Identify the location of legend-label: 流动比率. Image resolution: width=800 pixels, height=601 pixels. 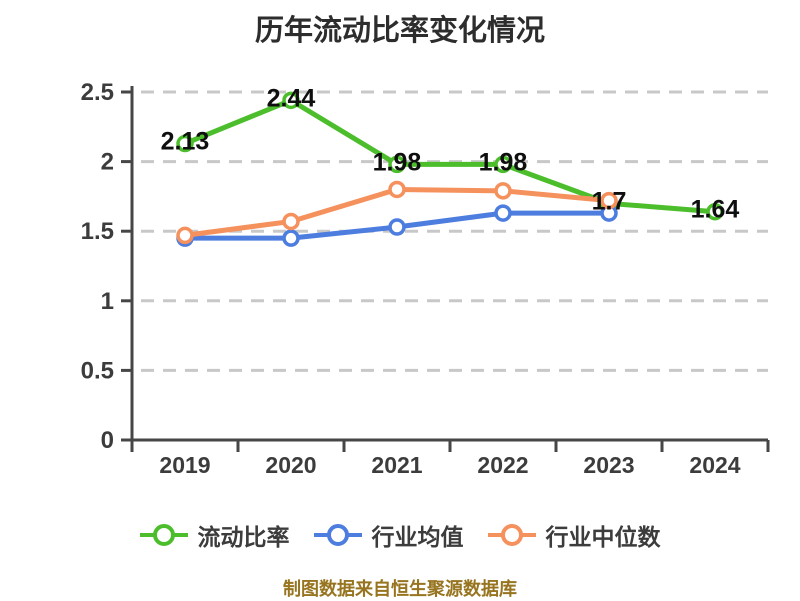
(243, 537).